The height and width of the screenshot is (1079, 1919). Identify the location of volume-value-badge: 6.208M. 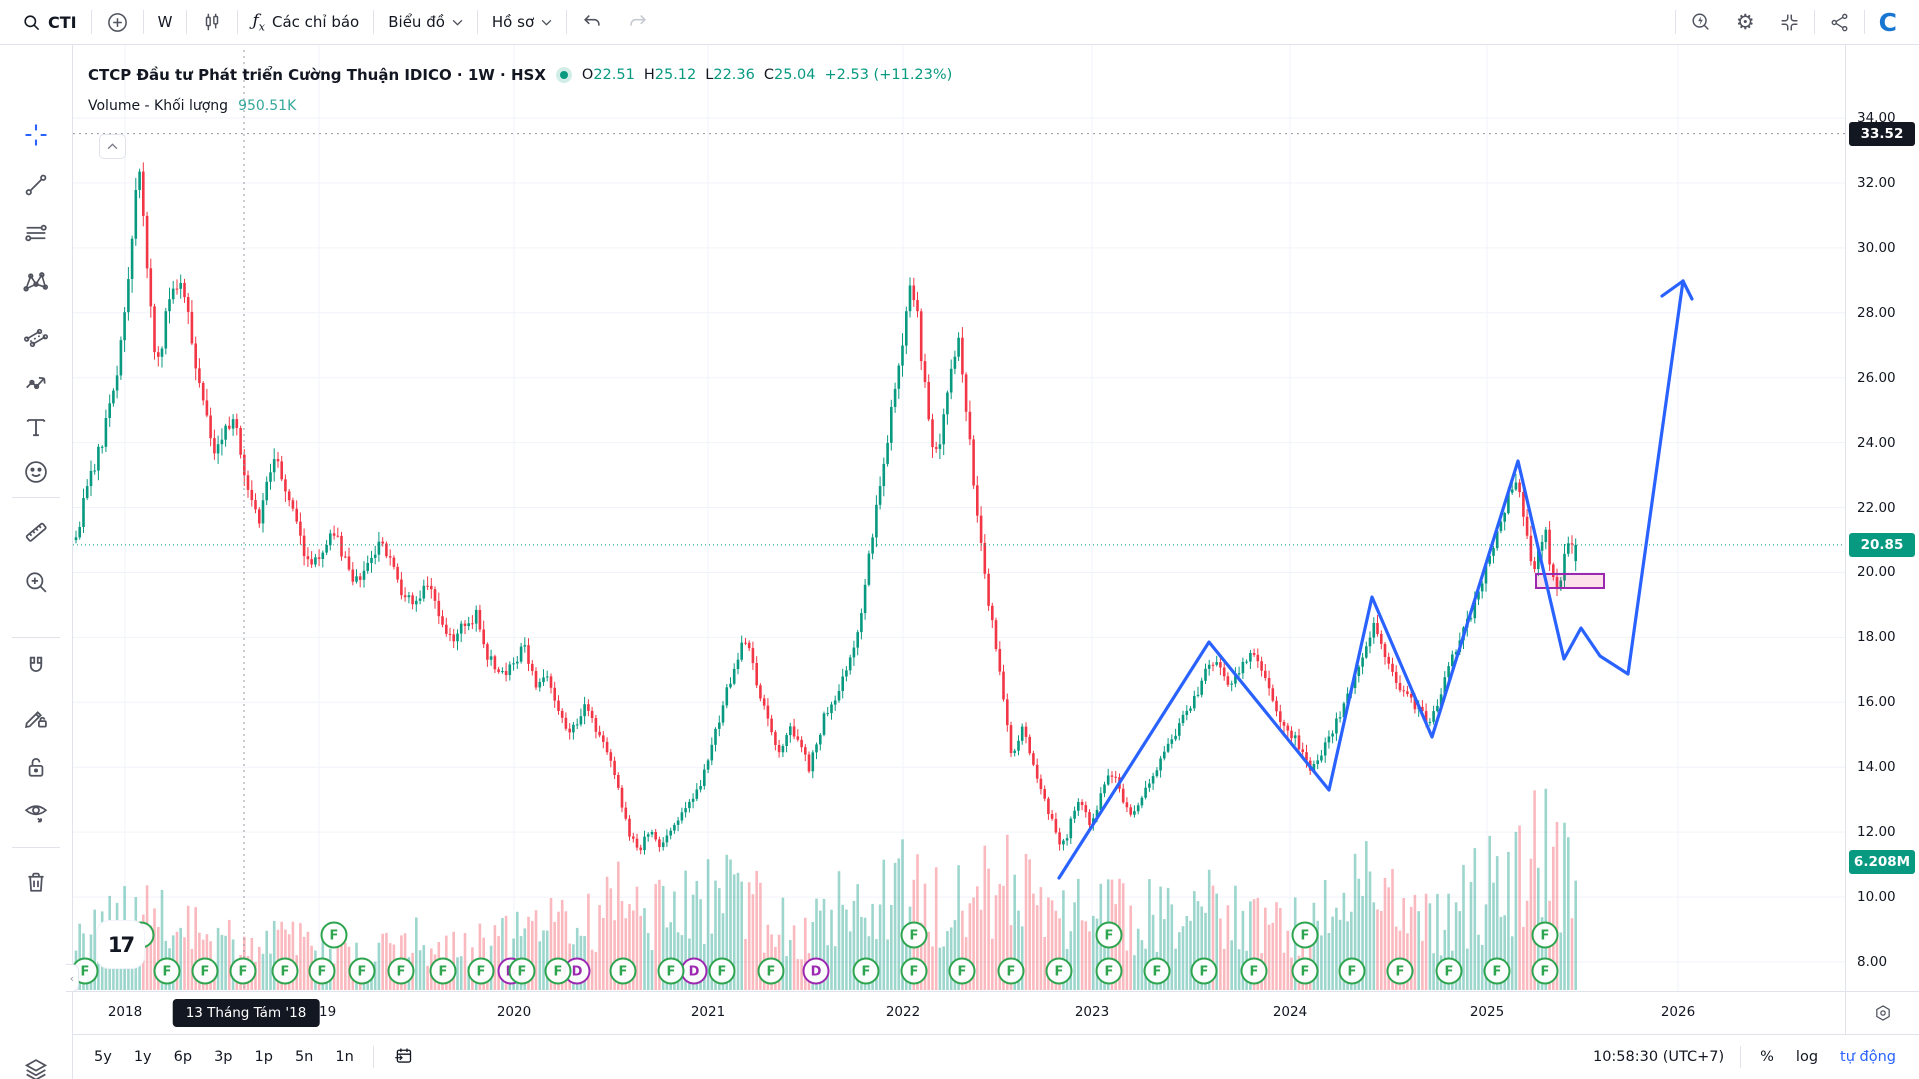
(1882, 862).